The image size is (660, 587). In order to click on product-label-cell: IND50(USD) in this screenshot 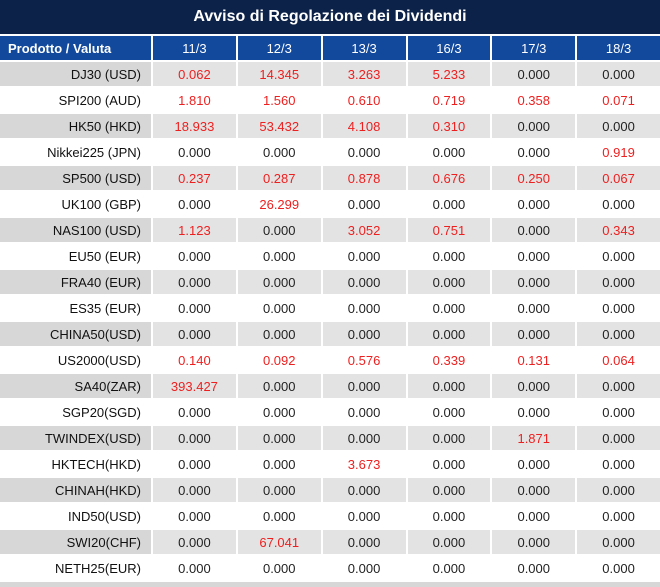, I will do `click(75, 516)`.